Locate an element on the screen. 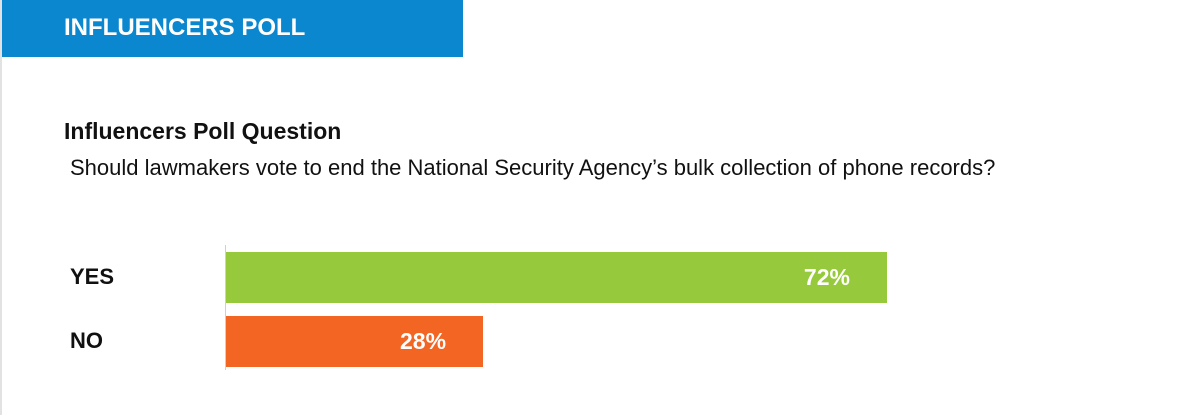 This screenshot has height=415, width=1200. category-label: NO is located at coordinates (86, 340).